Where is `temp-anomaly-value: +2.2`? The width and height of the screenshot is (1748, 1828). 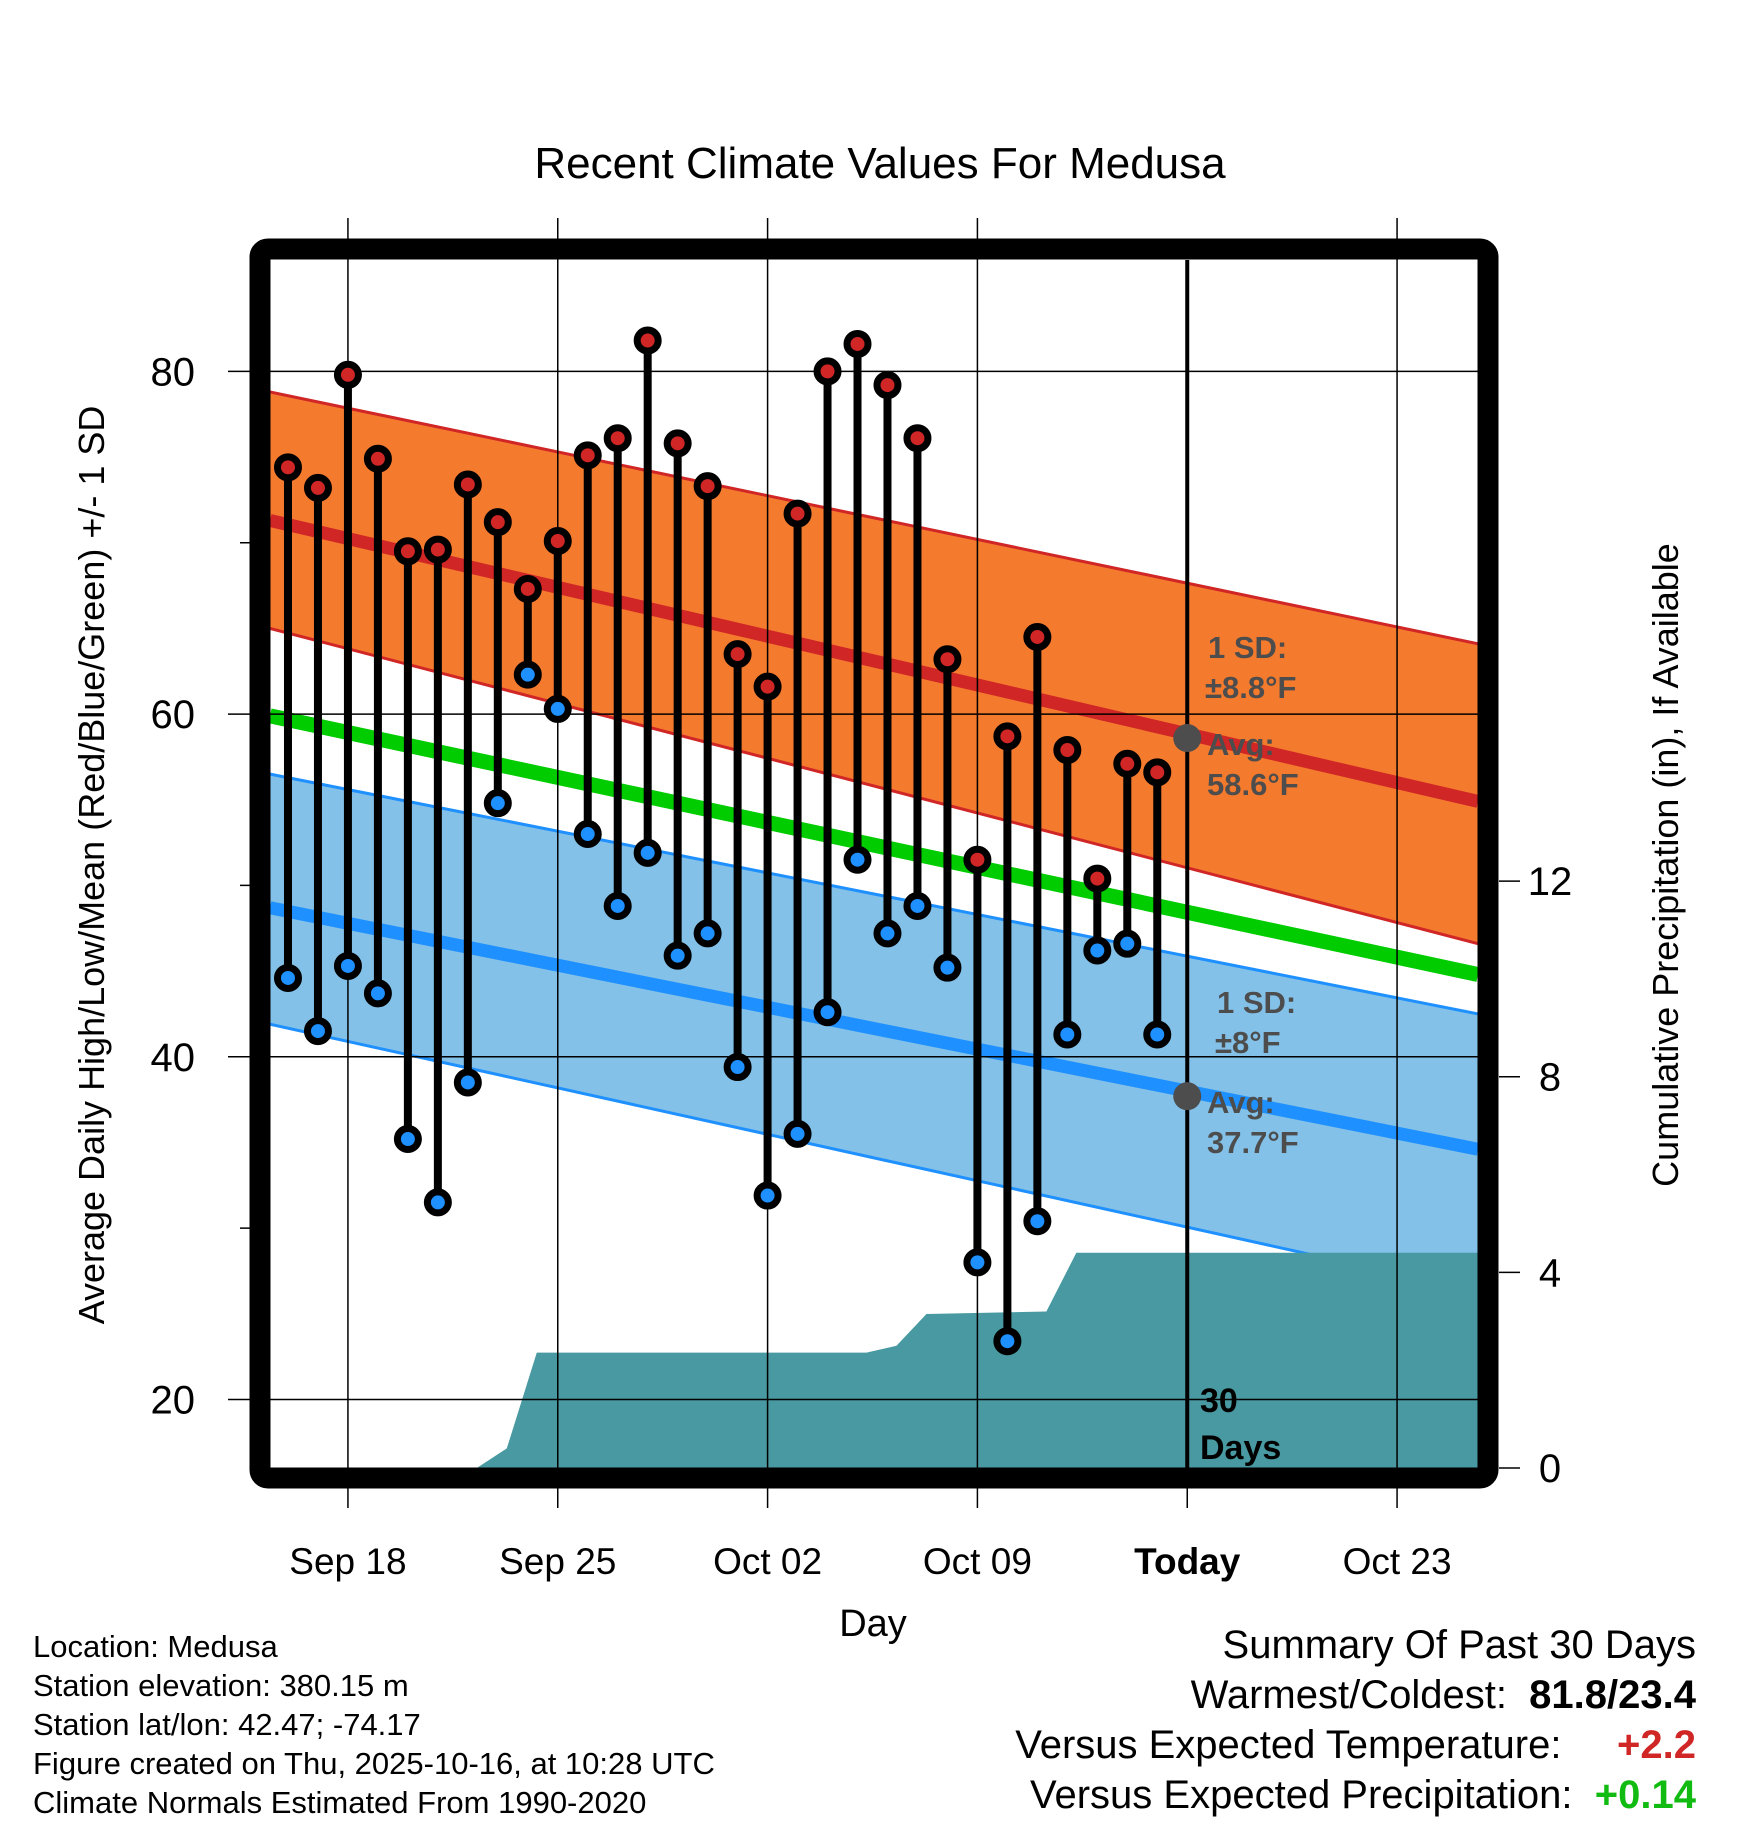
temp-anomaly-value: +2.2 is located at coordinates (1656, 1745).